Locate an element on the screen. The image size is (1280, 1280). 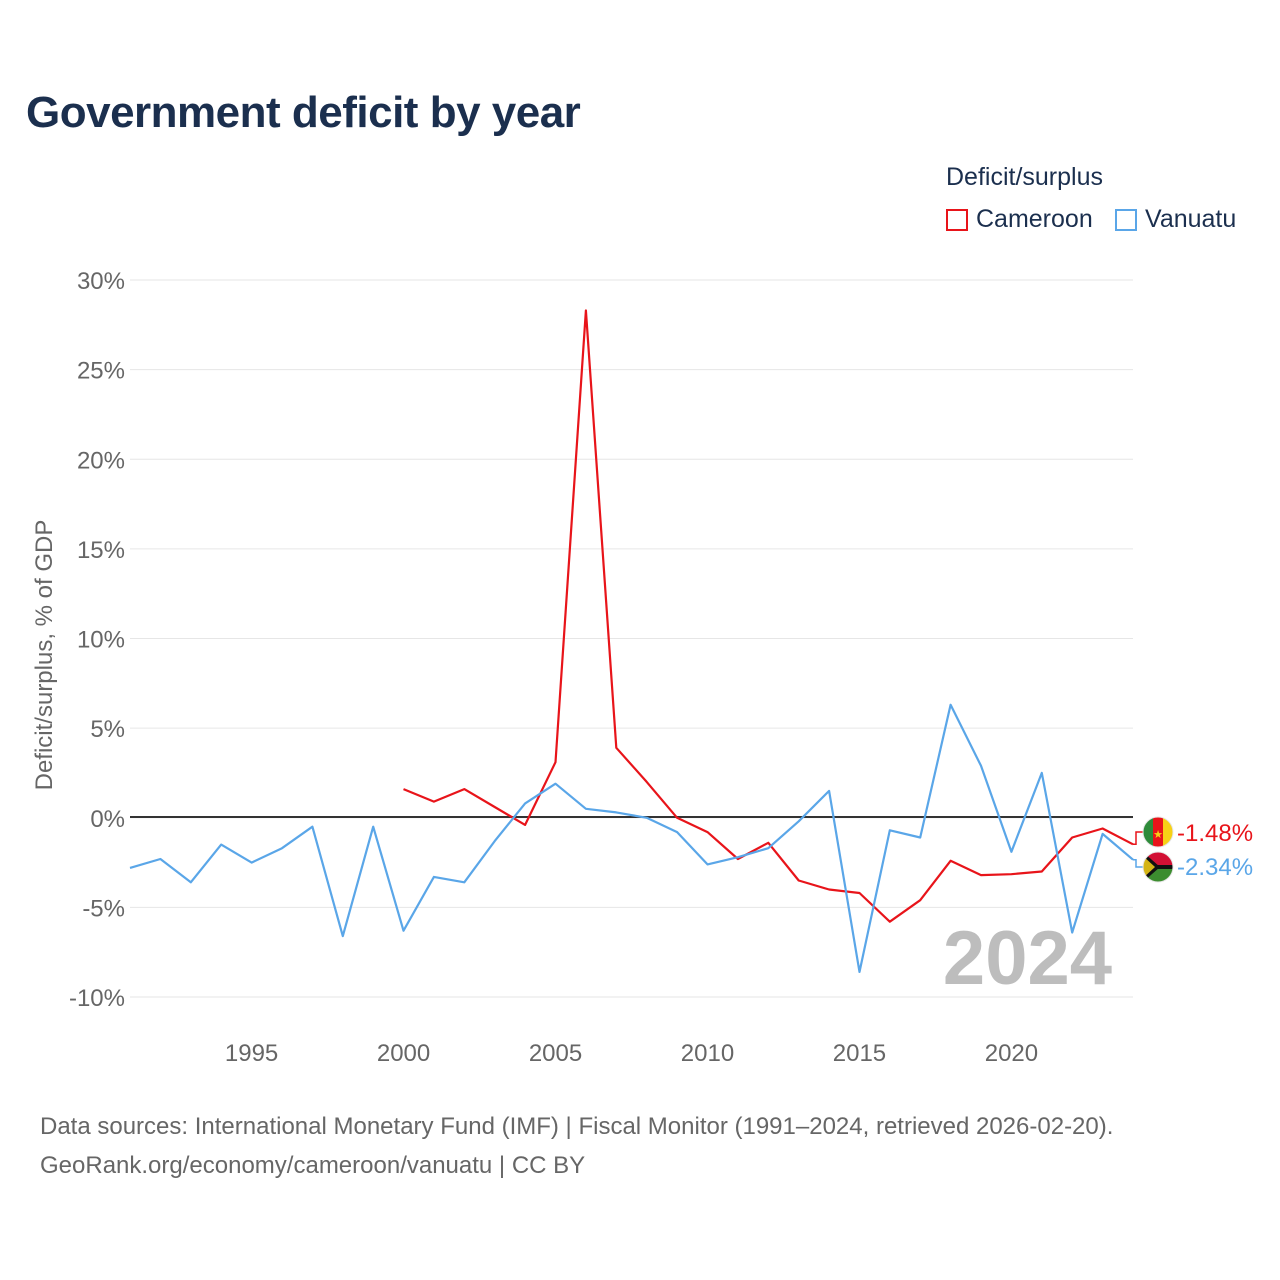
legend-title: Deficit/surplus is located at coordinates (1024, 177).